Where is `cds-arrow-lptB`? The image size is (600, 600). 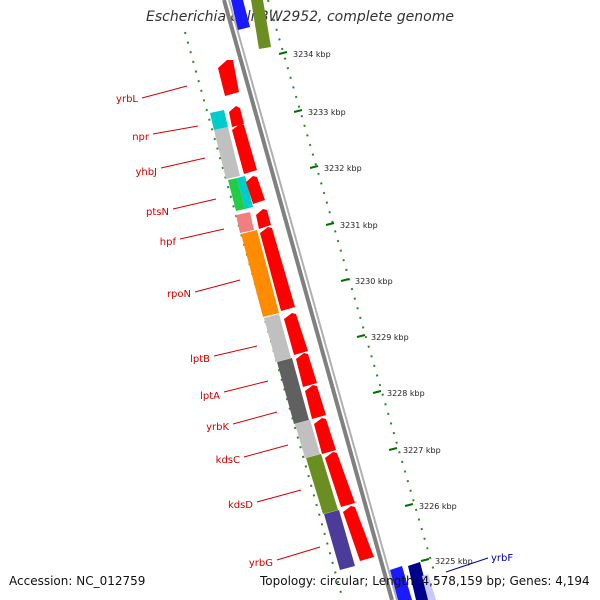
cds-arrow-lptB is located at coordinates (296, 334).